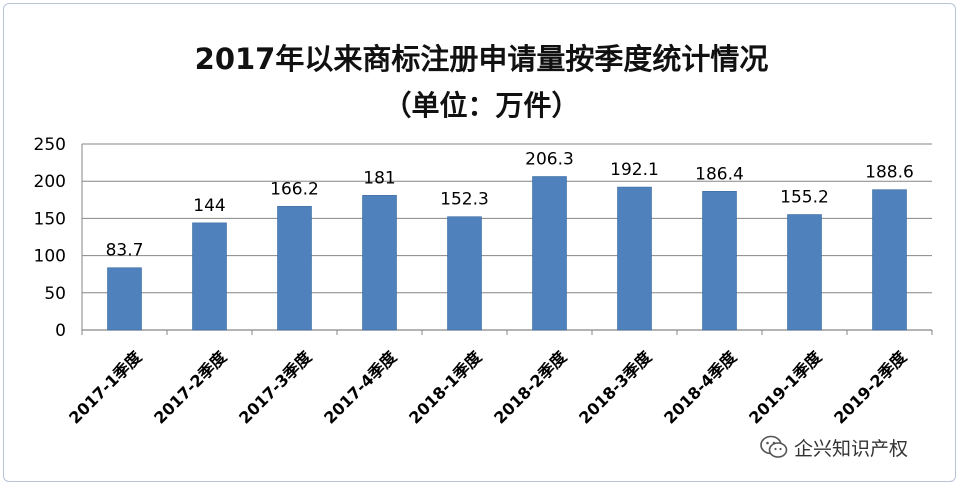 The height and width of the screenshot is (489, 963). What do you see at coordinates (719, 174) in the screenshot?
I see `value-label: 186.4` at bounding box center [719, 174].